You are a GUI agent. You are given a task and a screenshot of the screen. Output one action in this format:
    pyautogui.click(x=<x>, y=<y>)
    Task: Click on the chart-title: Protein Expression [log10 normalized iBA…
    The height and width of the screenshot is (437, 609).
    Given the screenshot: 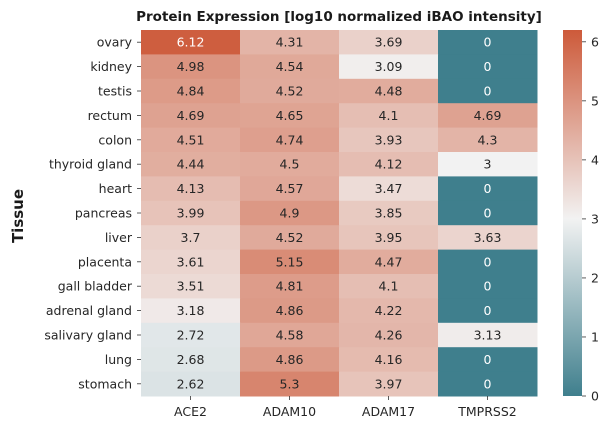 What is the action you would take?
    pyautogui.click(x=339, y=17)
    